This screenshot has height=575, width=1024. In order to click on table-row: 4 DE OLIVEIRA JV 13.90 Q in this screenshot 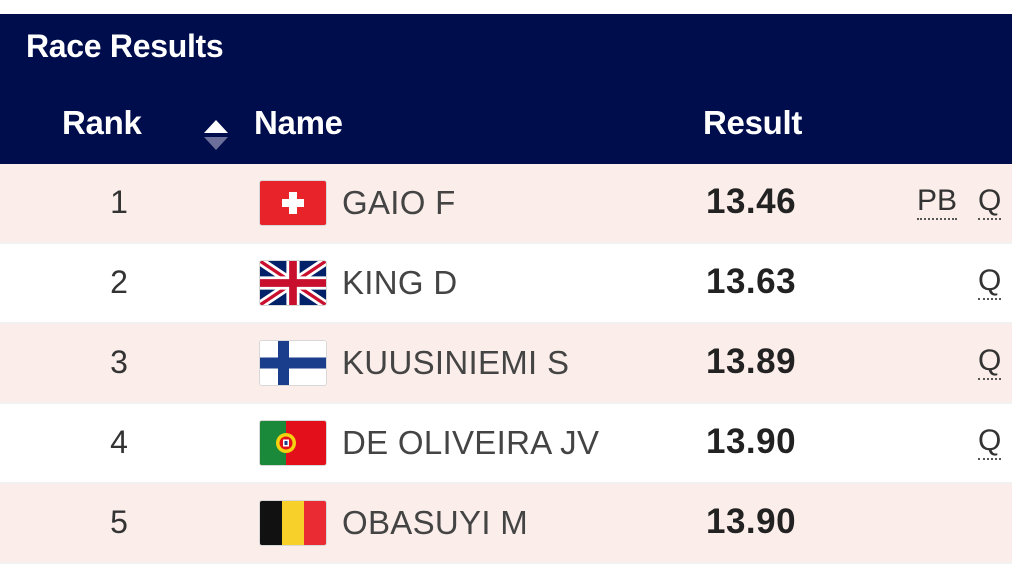, I will do `click(506, 444)`.